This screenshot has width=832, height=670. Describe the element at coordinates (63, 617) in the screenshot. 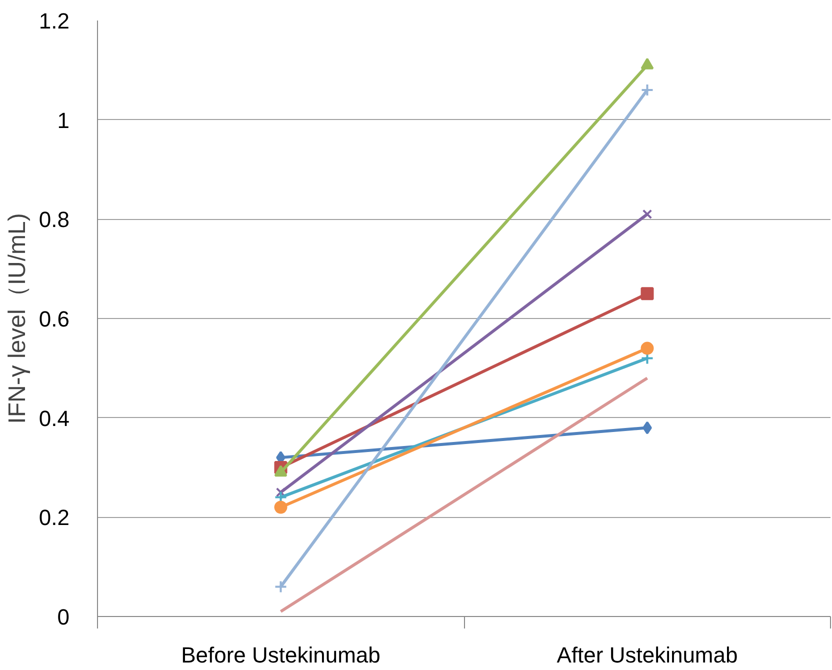

I see `y-tick-label: 0` at that location.